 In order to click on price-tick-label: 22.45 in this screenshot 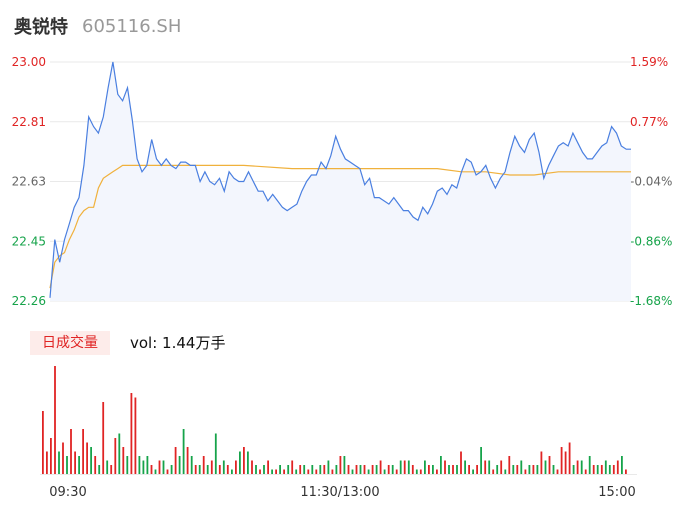, I will do `click(29, 241)`.